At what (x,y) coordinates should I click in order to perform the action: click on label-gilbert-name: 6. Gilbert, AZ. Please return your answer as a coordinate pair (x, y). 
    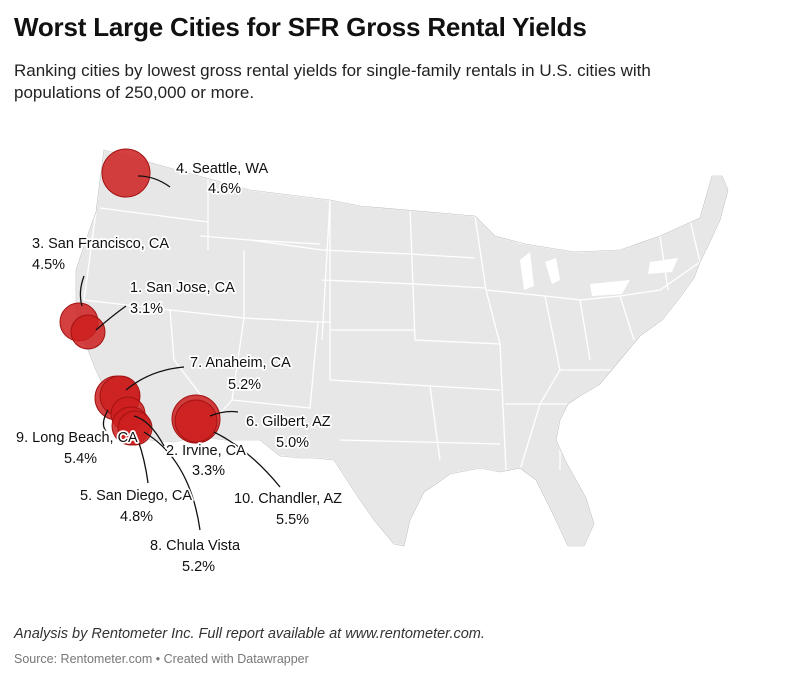
    Looking at the image, I should click on (288, 422).